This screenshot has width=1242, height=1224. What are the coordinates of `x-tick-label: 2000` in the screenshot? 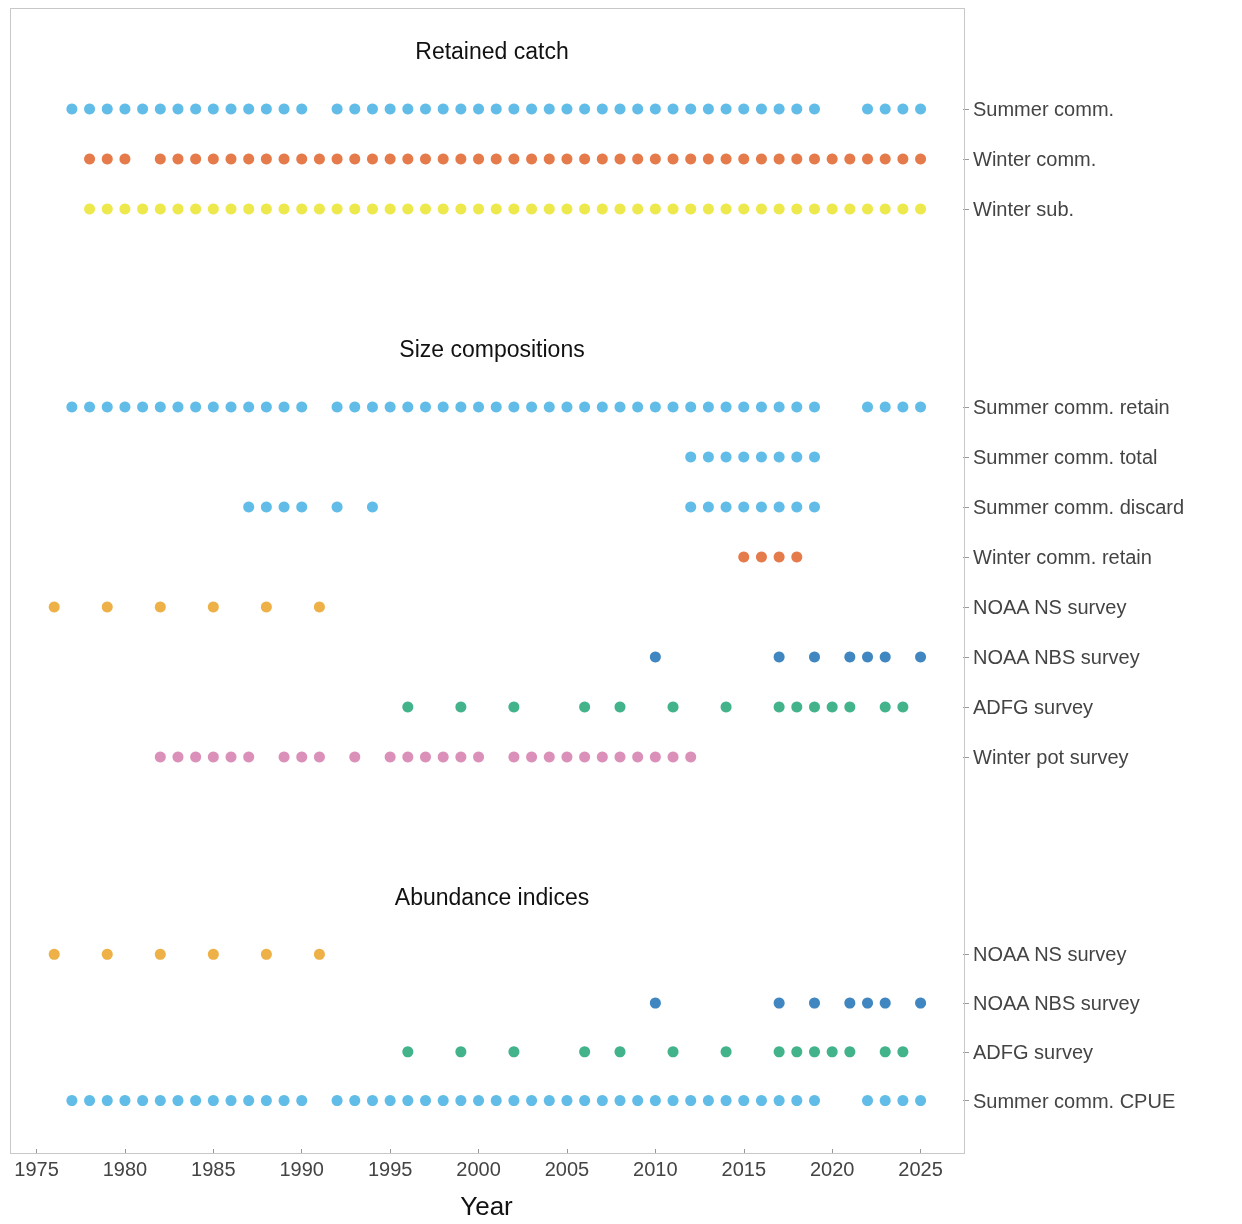 It's located at (478, 1169).